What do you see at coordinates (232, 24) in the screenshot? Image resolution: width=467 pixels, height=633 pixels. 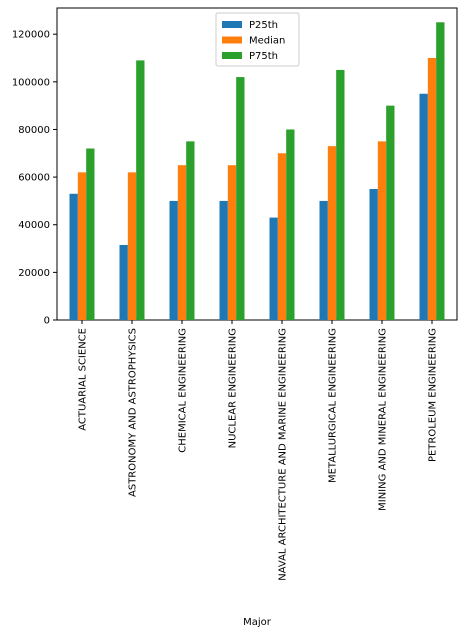 I see `legend-swatch-p25th` at bounding box center [232, 24].